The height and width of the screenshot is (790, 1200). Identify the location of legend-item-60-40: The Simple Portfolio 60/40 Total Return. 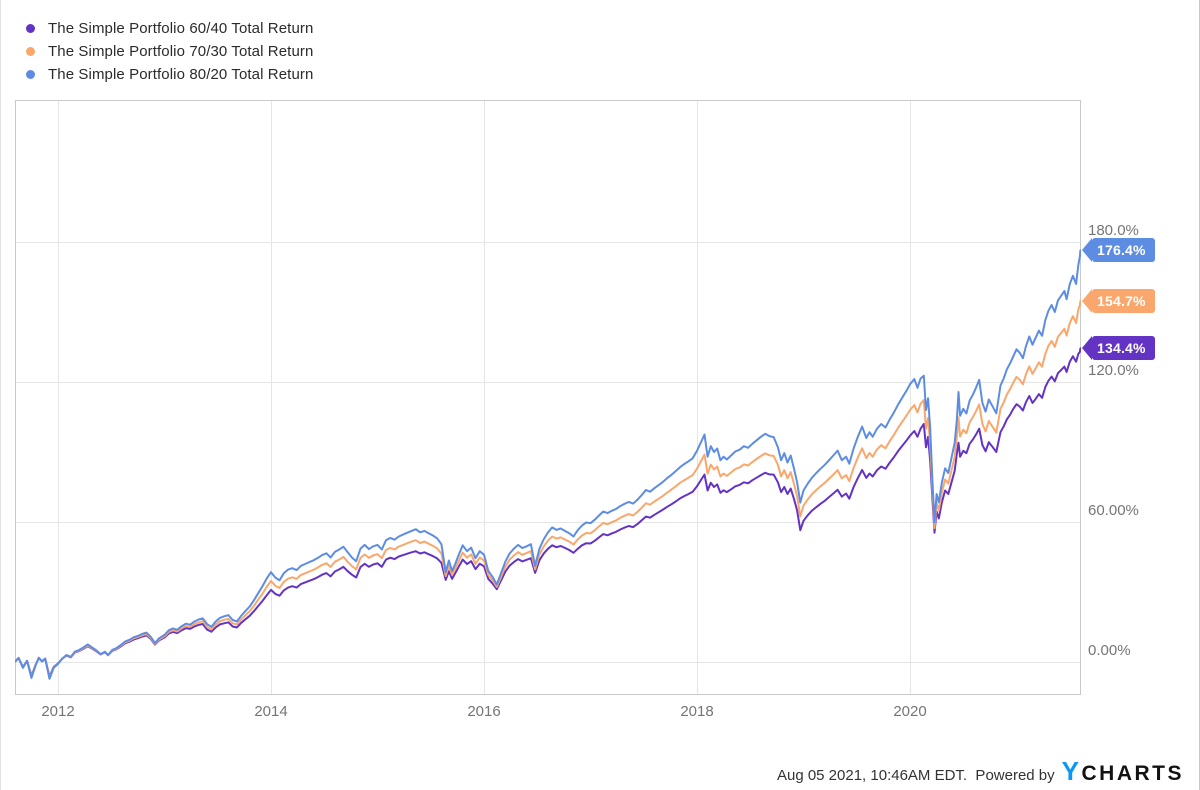
(169, 28).